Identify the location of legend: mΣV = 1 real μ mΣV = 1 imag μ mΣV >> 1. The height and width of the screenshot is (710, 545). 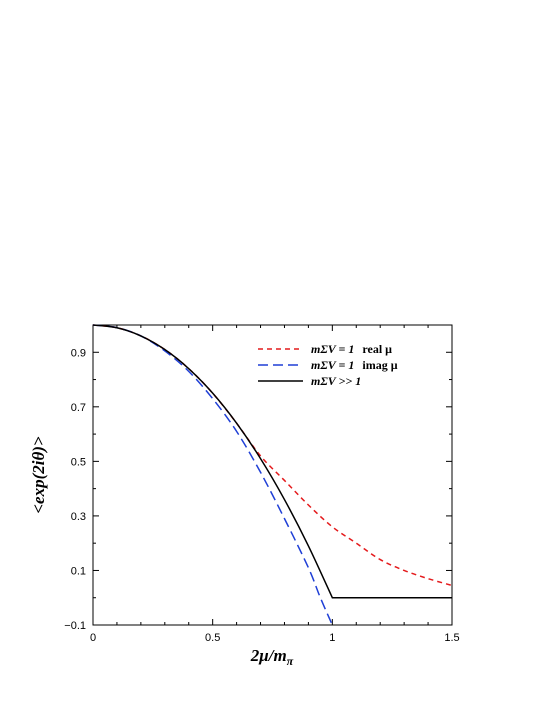
(328, 365).